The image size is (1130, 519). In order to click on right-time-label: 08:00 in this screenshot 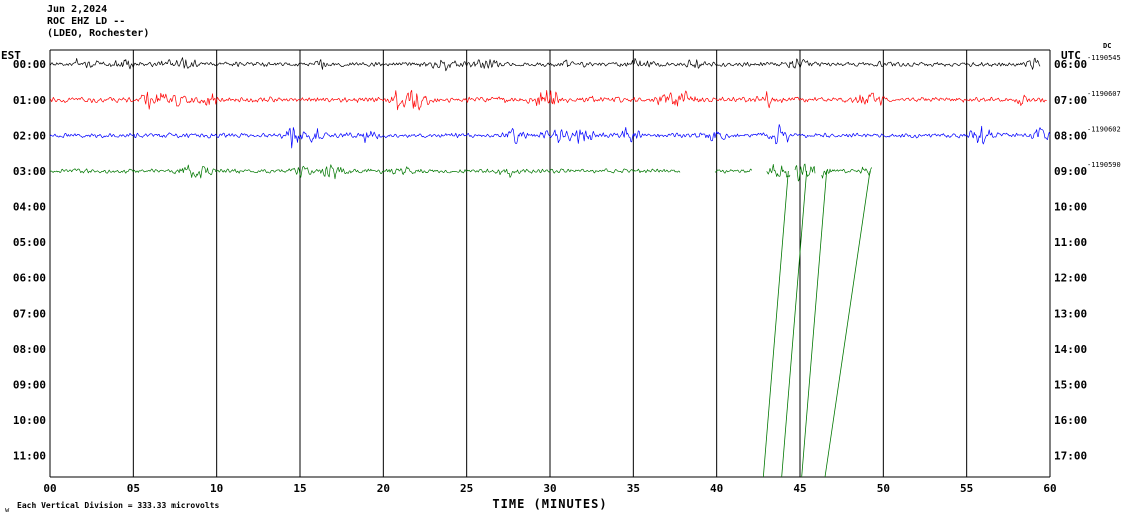, I will do `click(1070, 135)`.